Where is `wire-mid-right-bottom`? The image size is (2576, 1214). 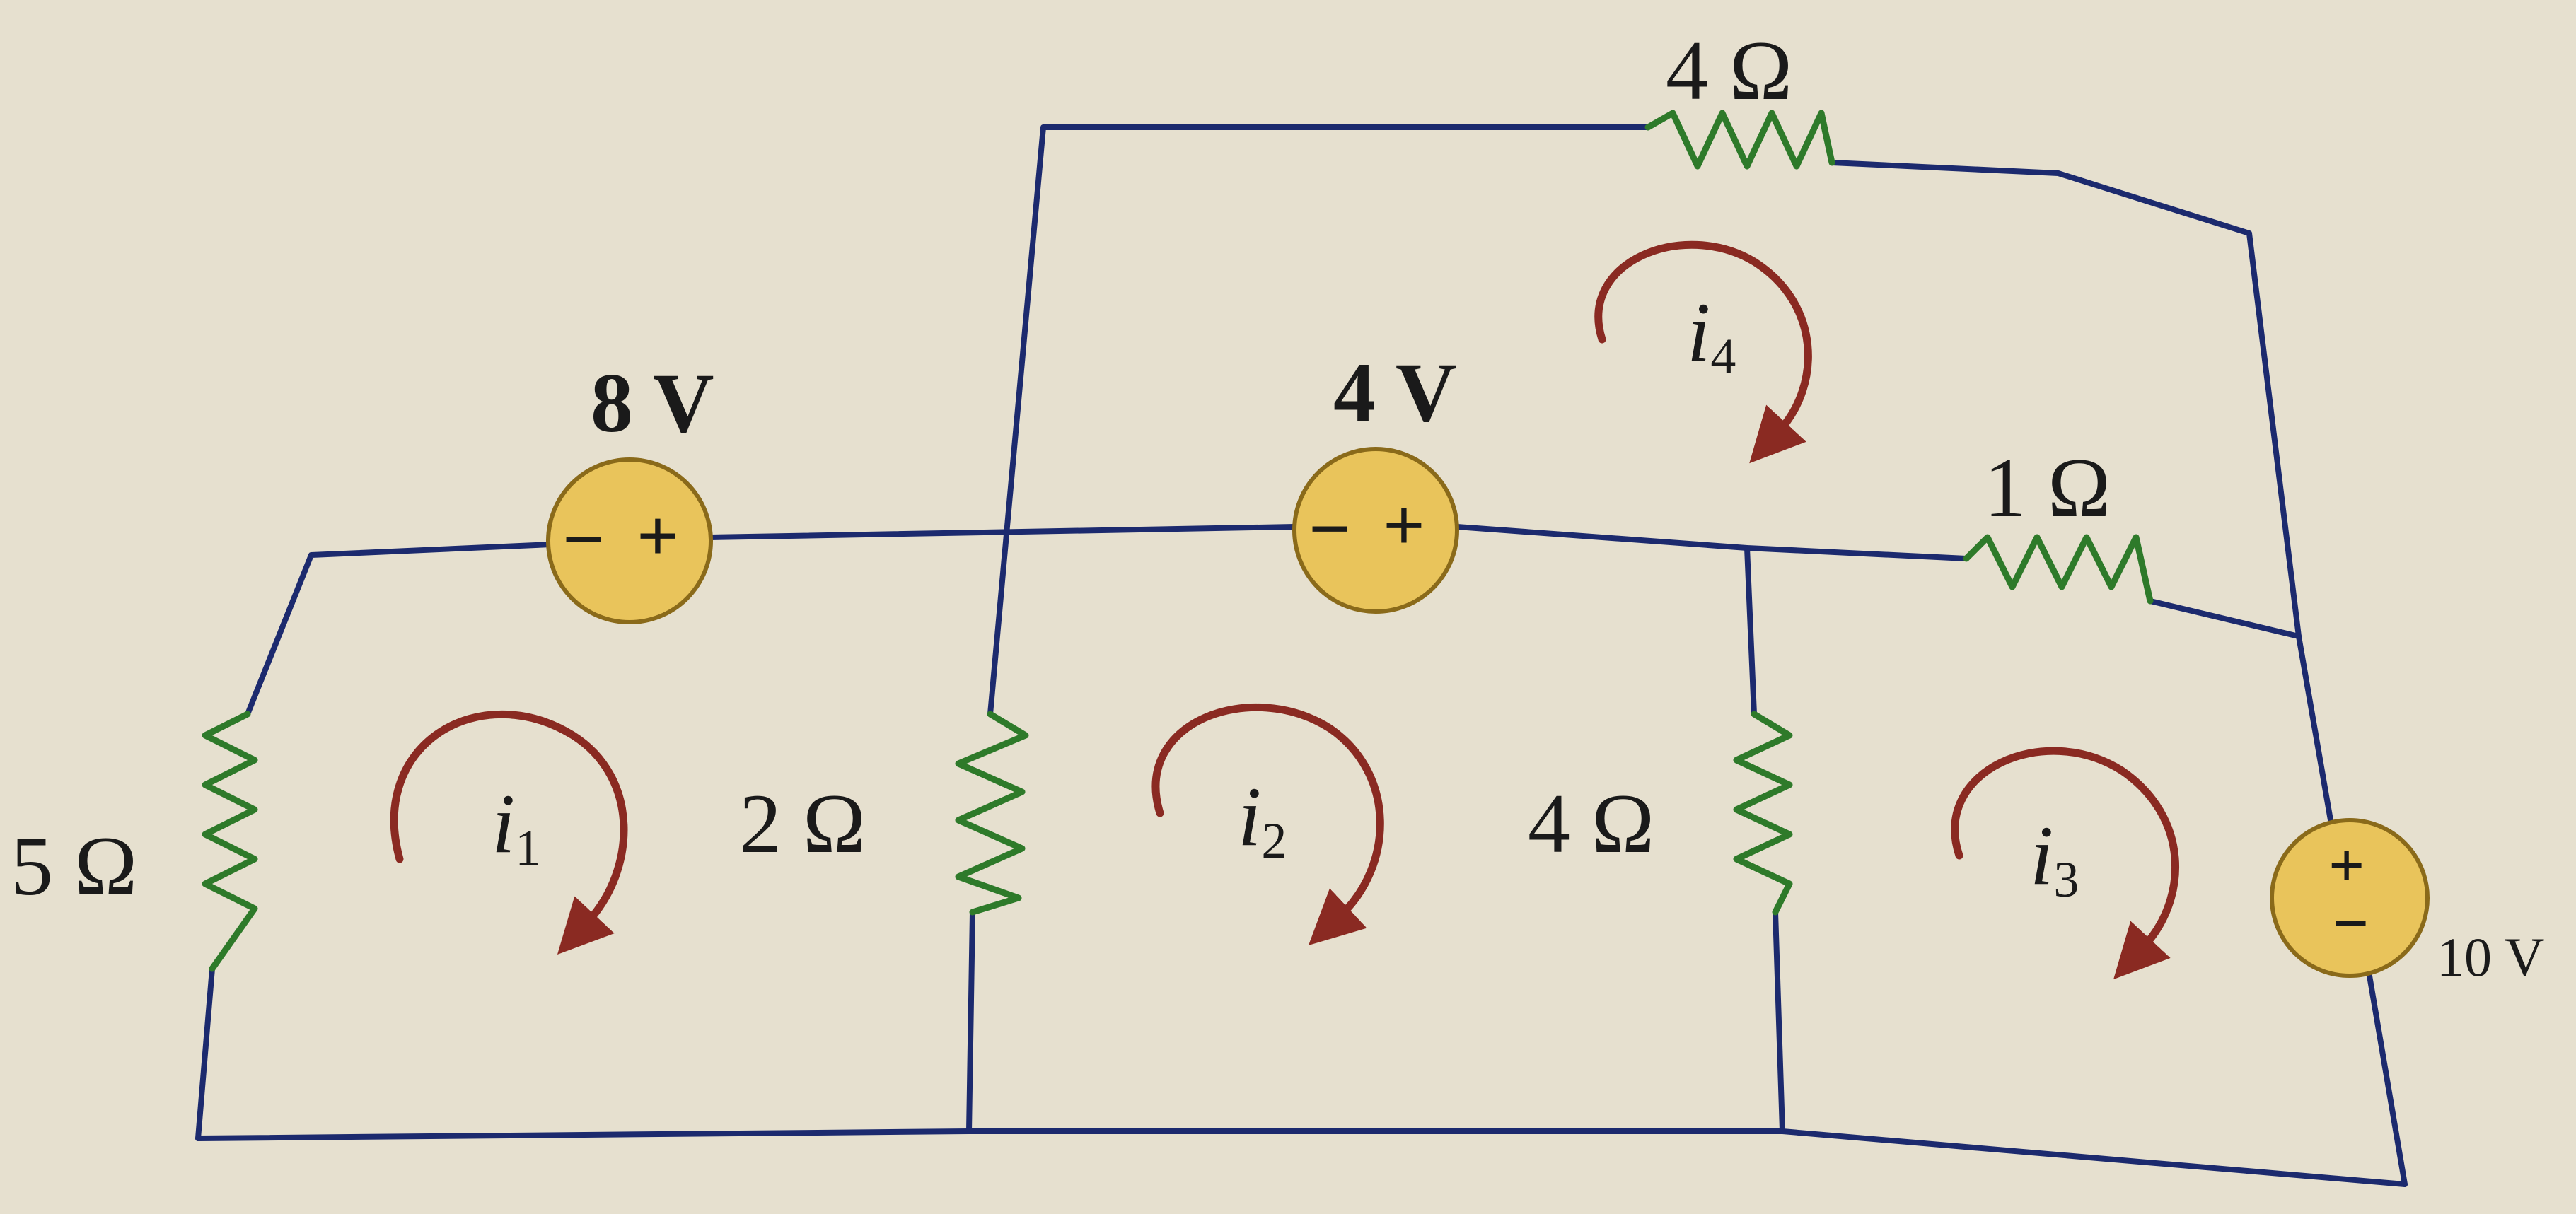
wire-mid-right-bottom is located at coordinates (1779, 1021).